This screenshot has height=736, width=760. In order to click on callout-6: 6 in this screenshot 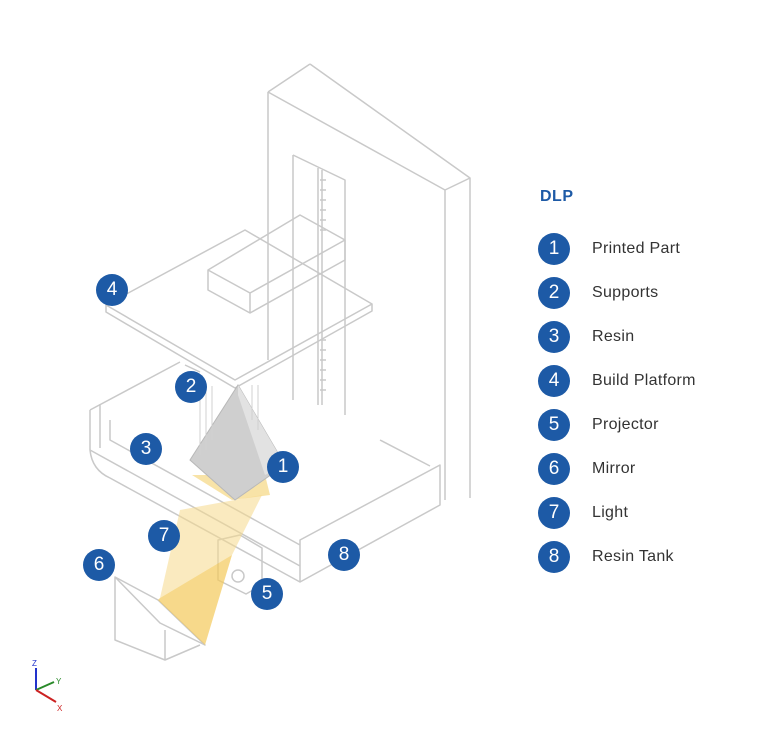, I will do `click(99, 565)`.